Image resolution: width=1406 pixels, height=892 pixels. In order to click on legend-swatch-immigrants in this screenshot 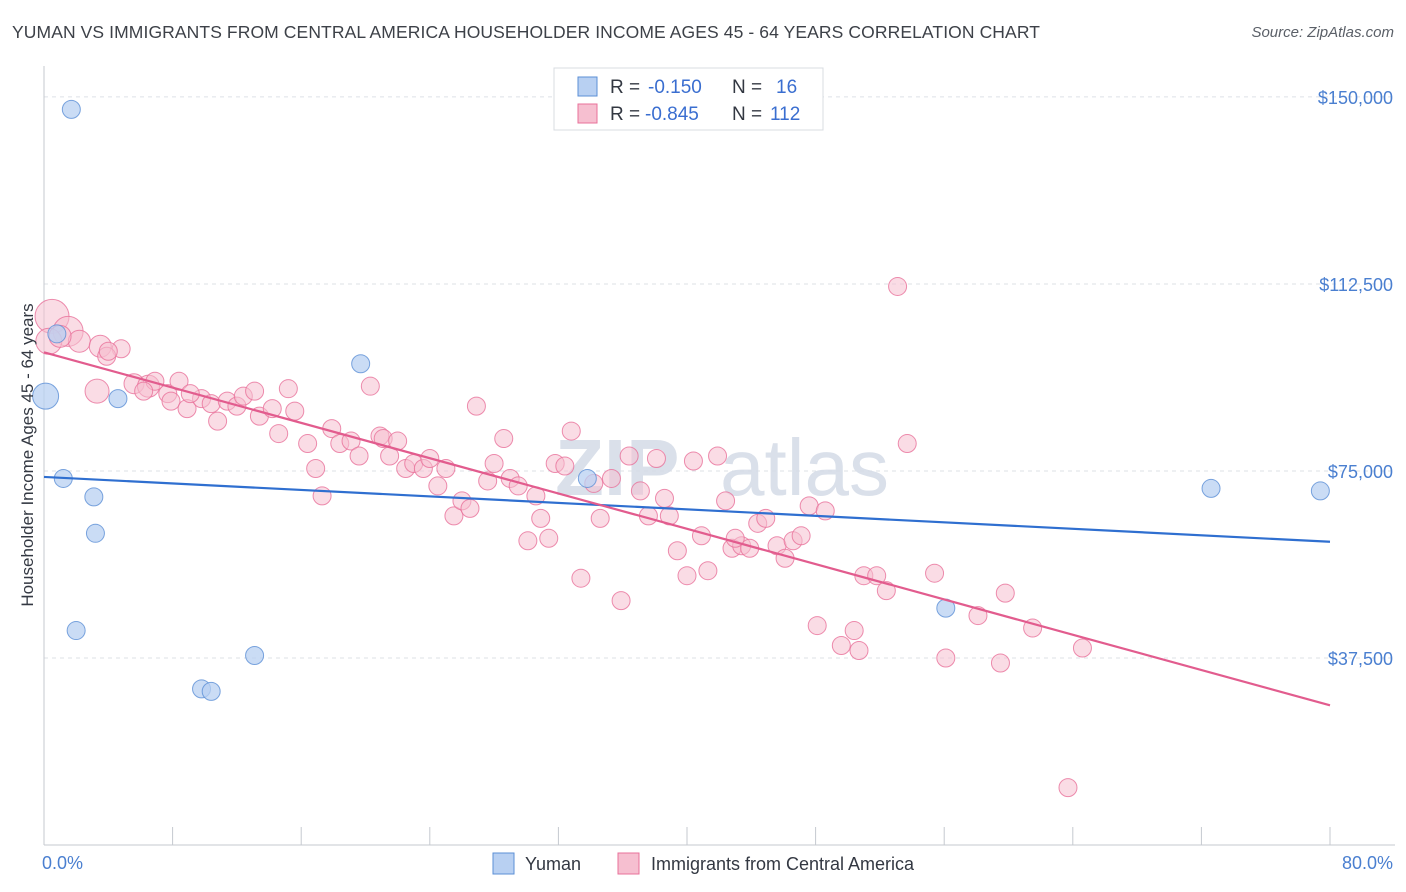, I will do `click(587, 113)`.